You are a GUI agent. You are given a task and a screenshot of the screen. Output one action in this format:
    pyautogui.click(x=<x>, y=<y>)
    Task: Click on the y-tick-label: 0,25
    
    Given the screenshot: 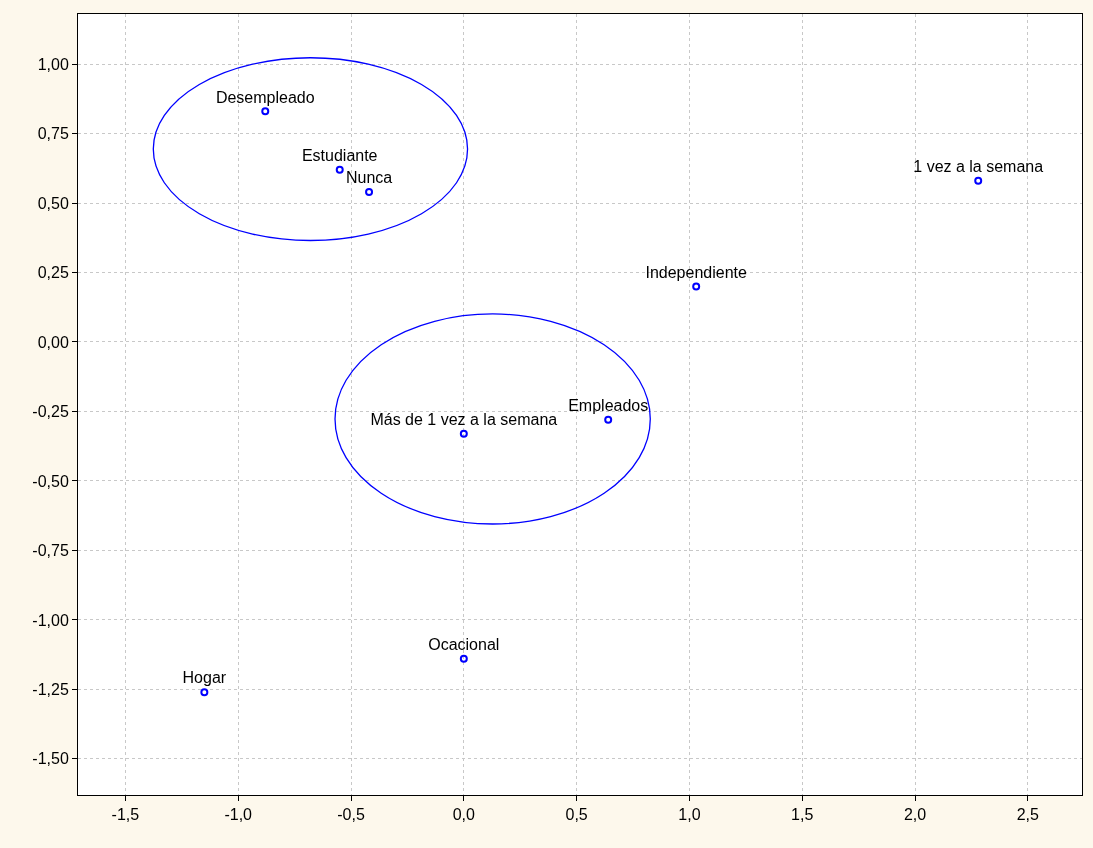 What is the action you would take?
    pyautogui.click(x=53, y=273)
    